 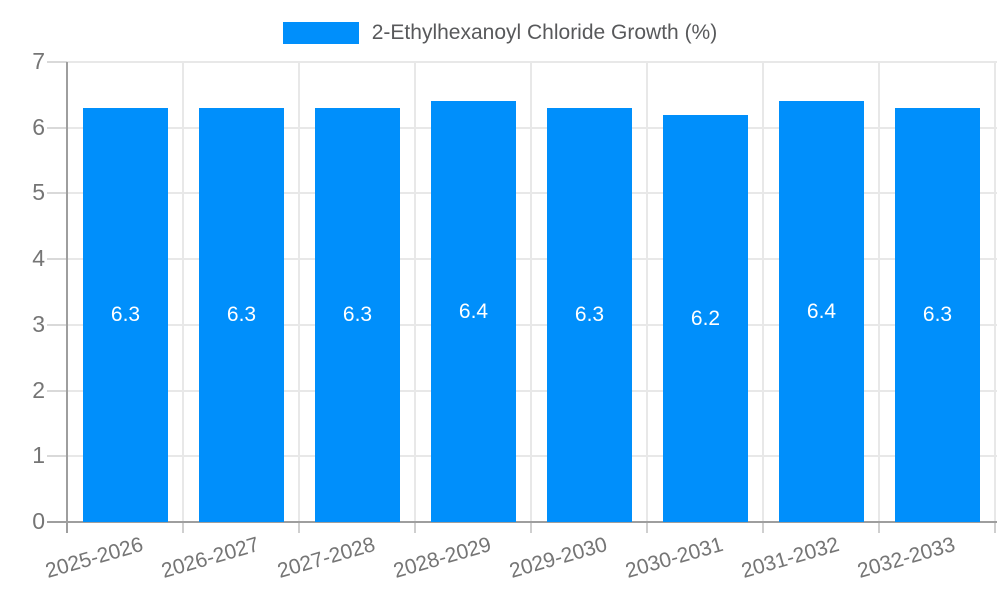 I want to click on x-tick-label: 2028-2029, so click(x=442, y=558).